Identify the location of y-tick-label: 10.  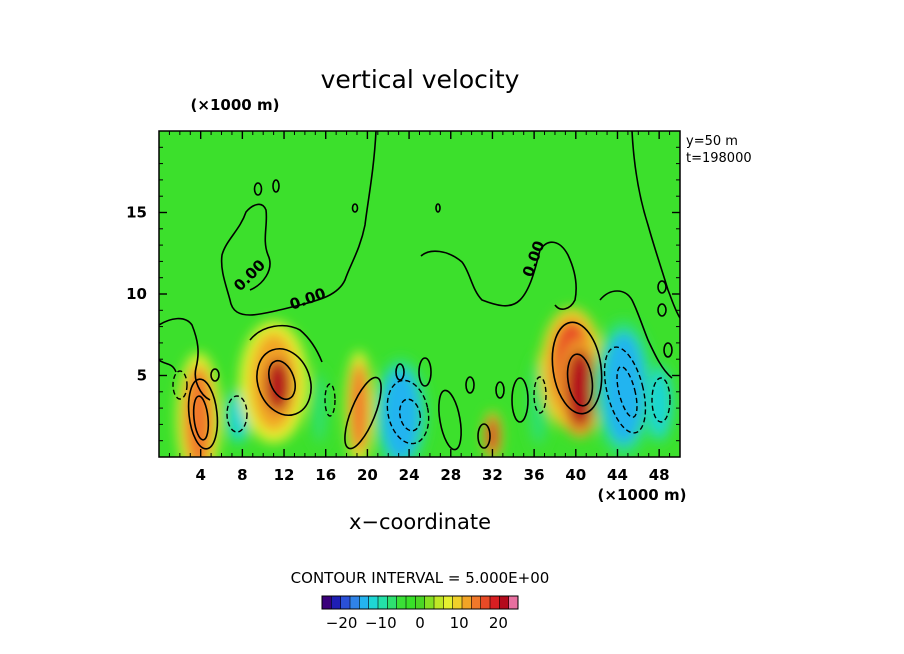
(136, 294).